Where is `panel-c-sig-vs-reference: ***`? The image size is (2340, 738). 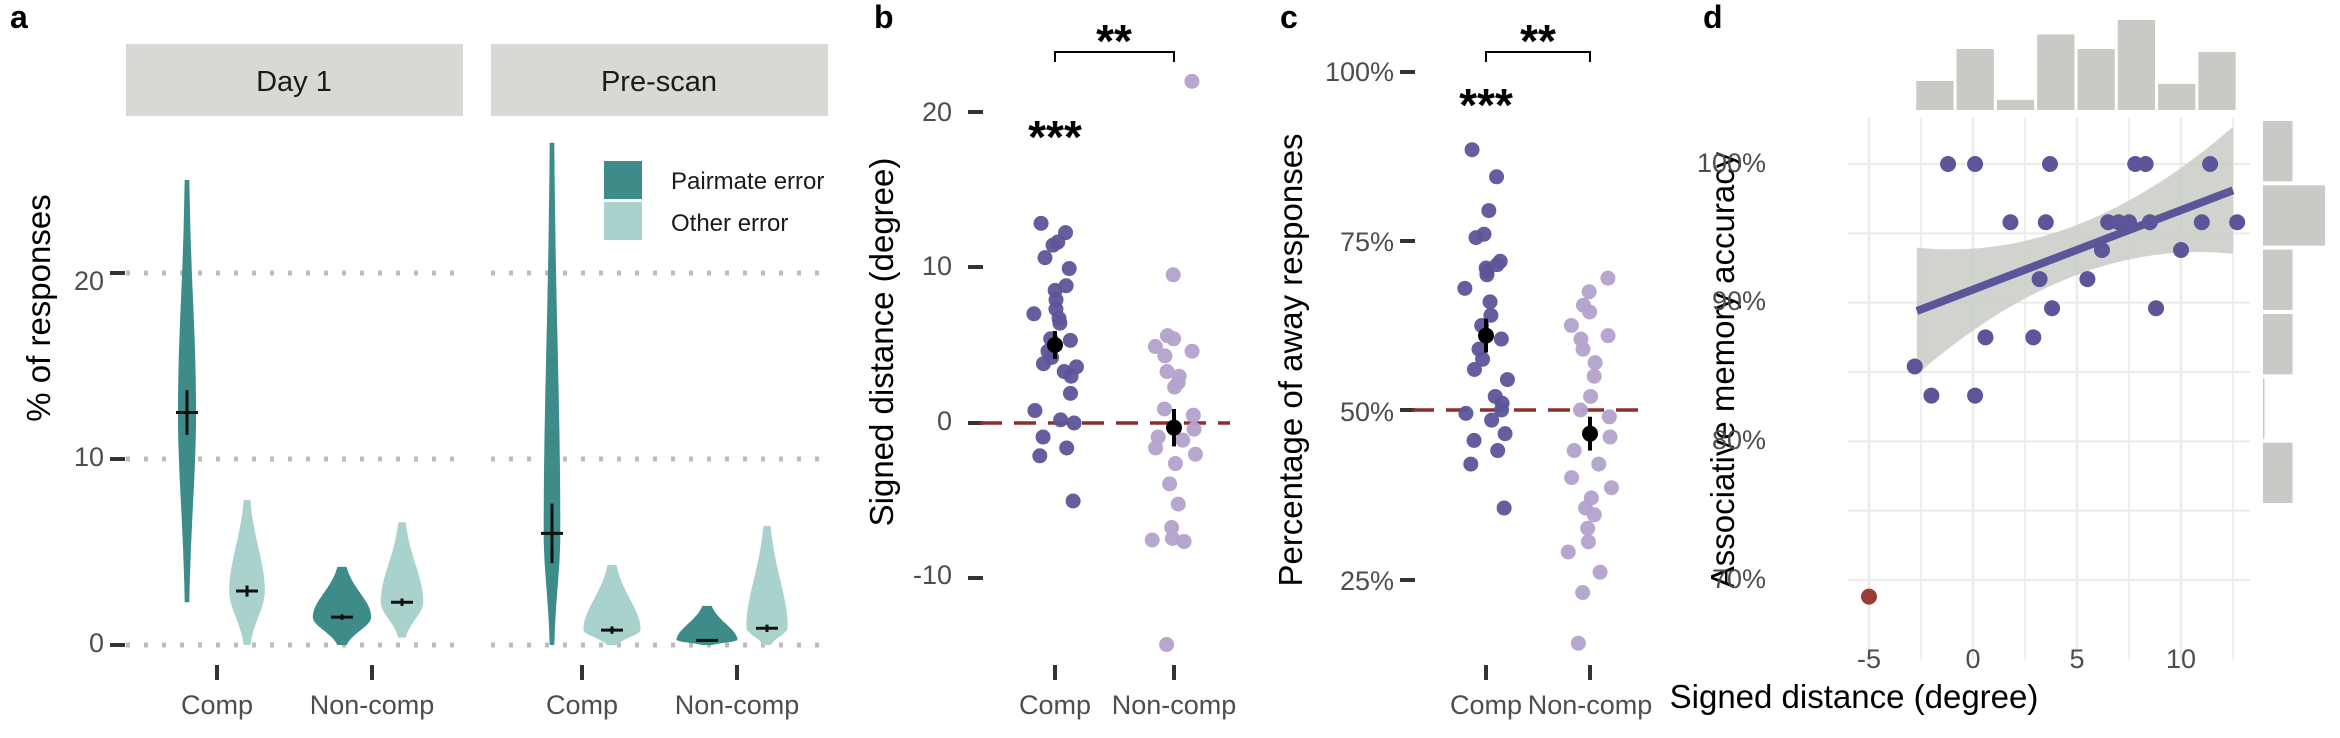
panel-c-sig-vs-reference: *** is located at coordinates (1486, 105).